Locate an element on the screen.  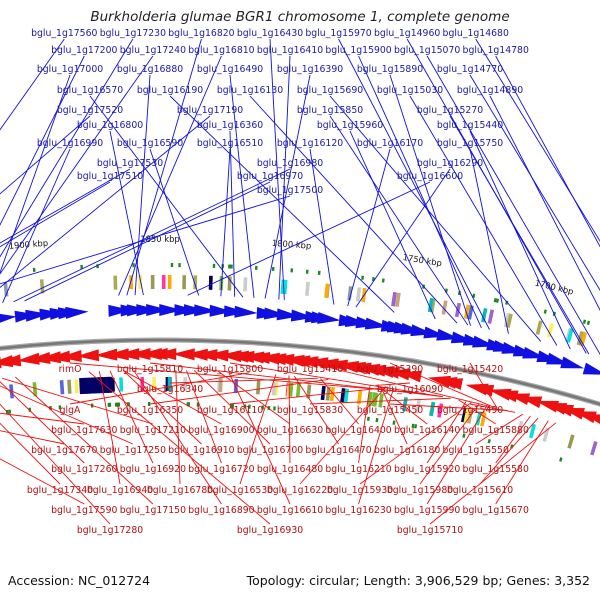
minus-gene-label: bglu_1g15800 is located at coordinates (230, 369).